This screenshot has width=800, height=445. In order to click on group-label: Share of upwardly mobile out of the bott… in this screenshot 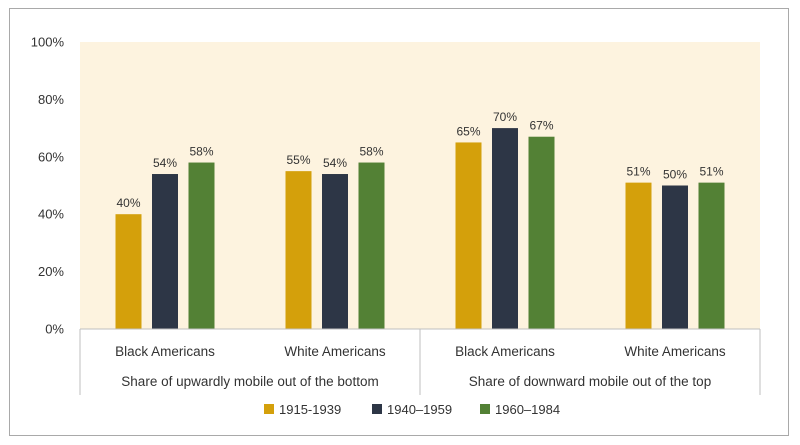, I will do `click(249, 381)`.